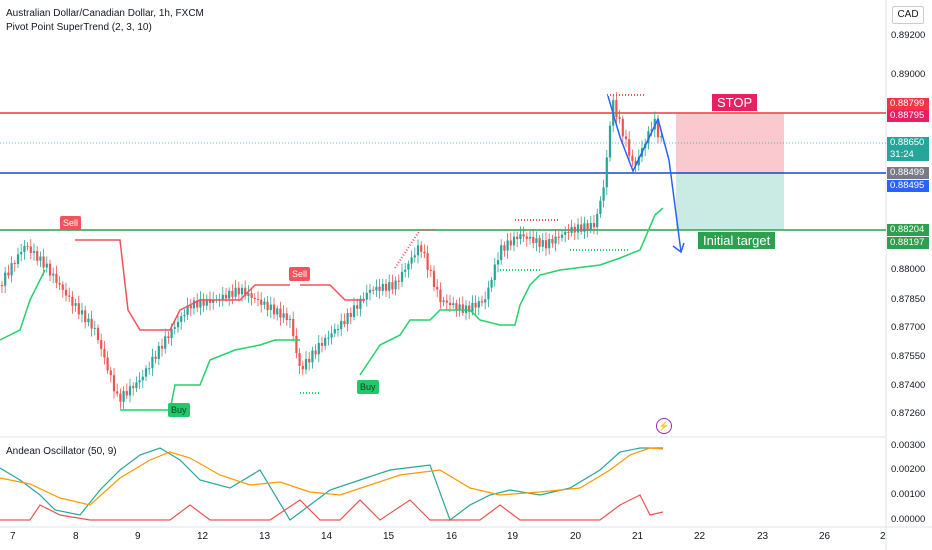 The height and width of the screenshot is (550, 932). I want to click on price-axis-label: 0.89000, so click(908, 74).